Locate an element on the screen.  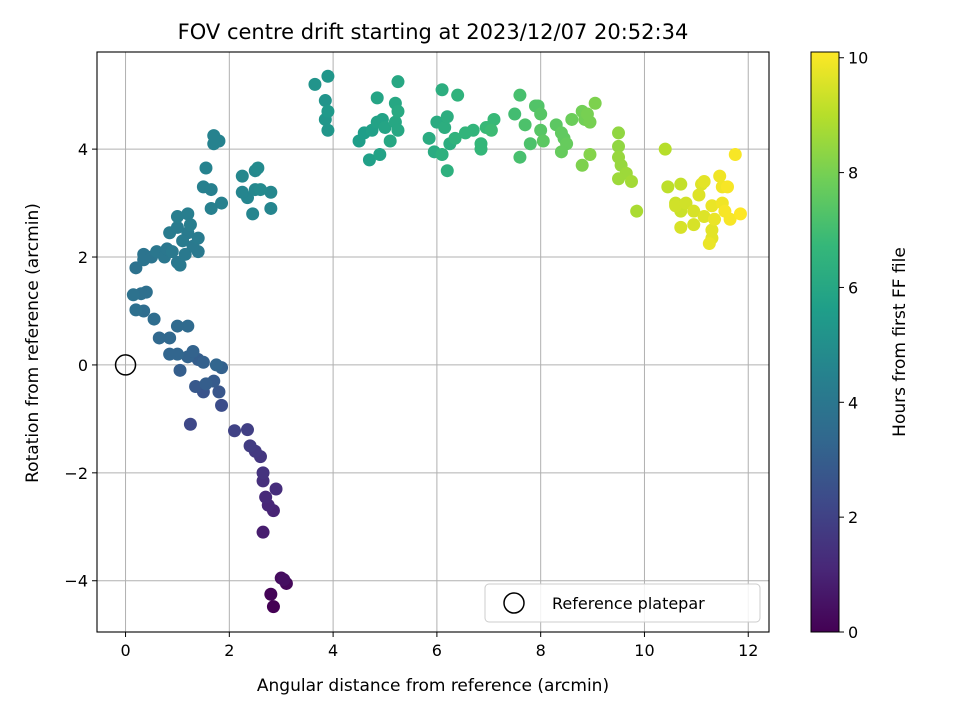
colorbar-tick-label: 6 is located at coordinates (853, 287).